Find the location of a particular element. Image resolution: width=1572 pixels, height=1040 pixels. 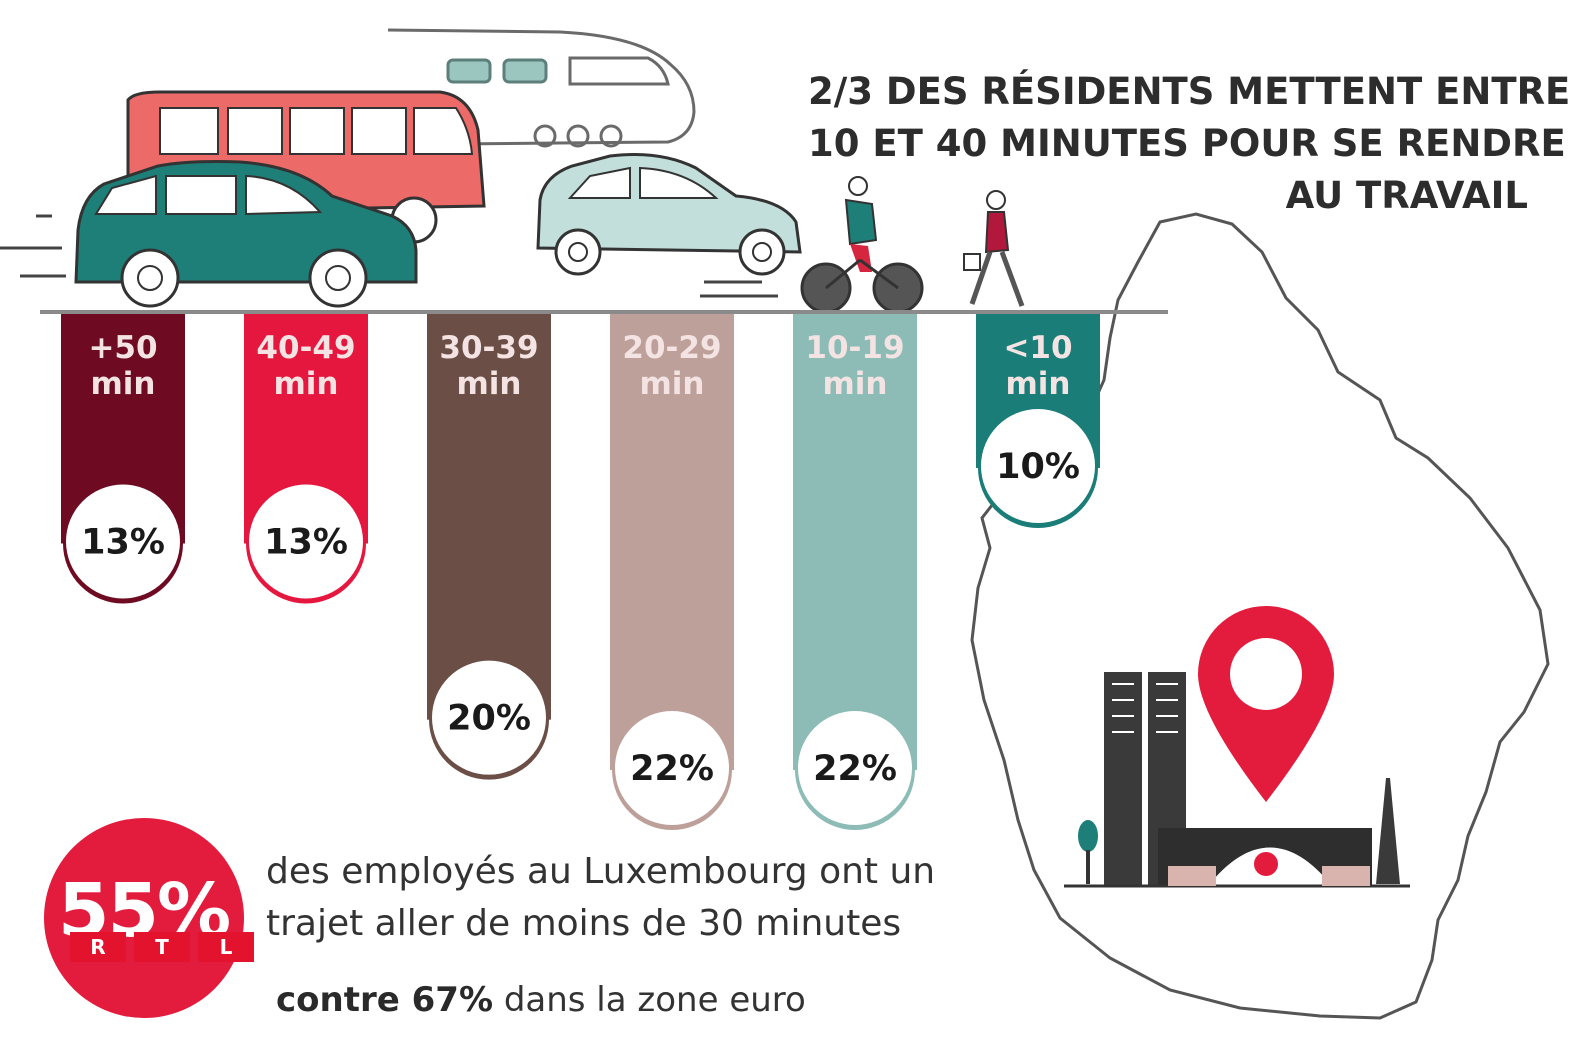

summary-line-2: trajet aller de moins de 30 minutes is located at coordinates (584, 923).